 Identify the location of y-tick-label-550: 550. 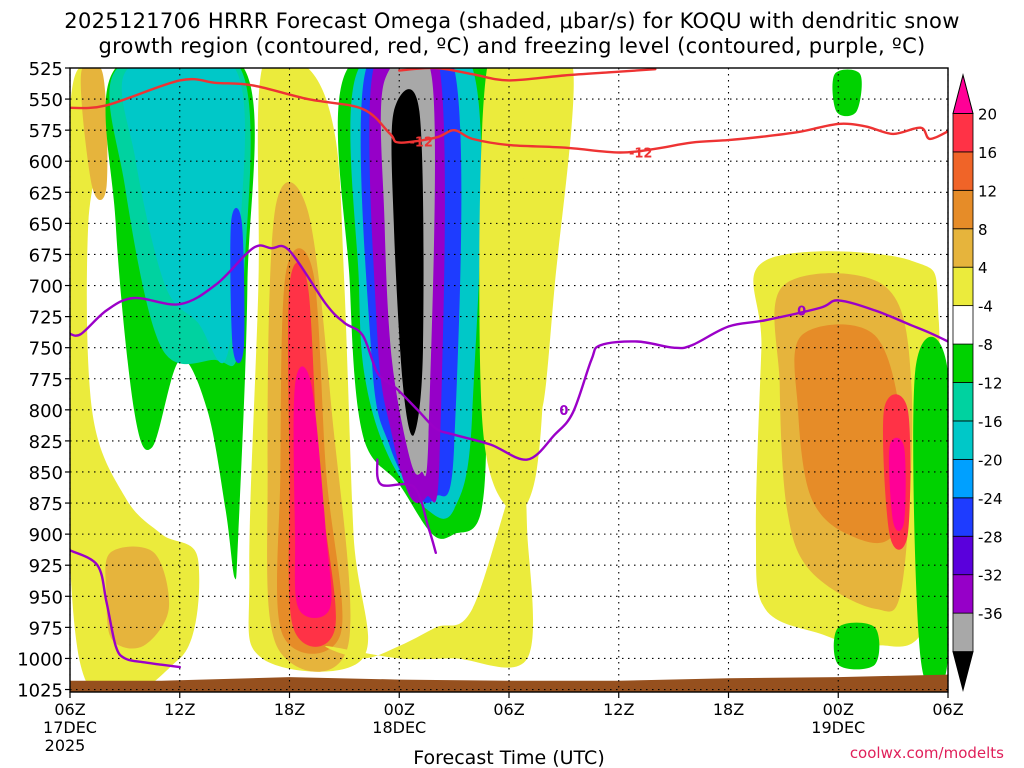
(46, 100).